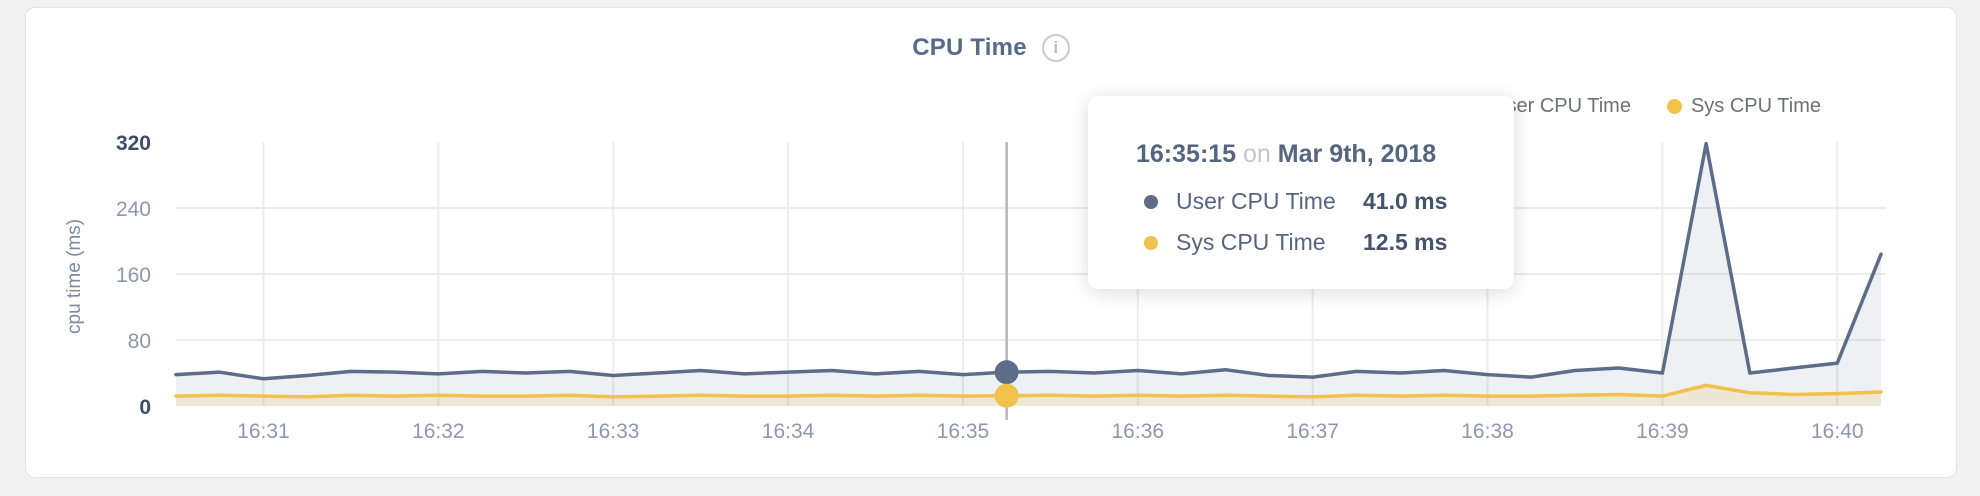 The image size is (1980, 496). What do you see at coordinates (1674, 106) in the screenshot?
I see `legend-dot-sys-cpu` at bounding box center [1674, 106].